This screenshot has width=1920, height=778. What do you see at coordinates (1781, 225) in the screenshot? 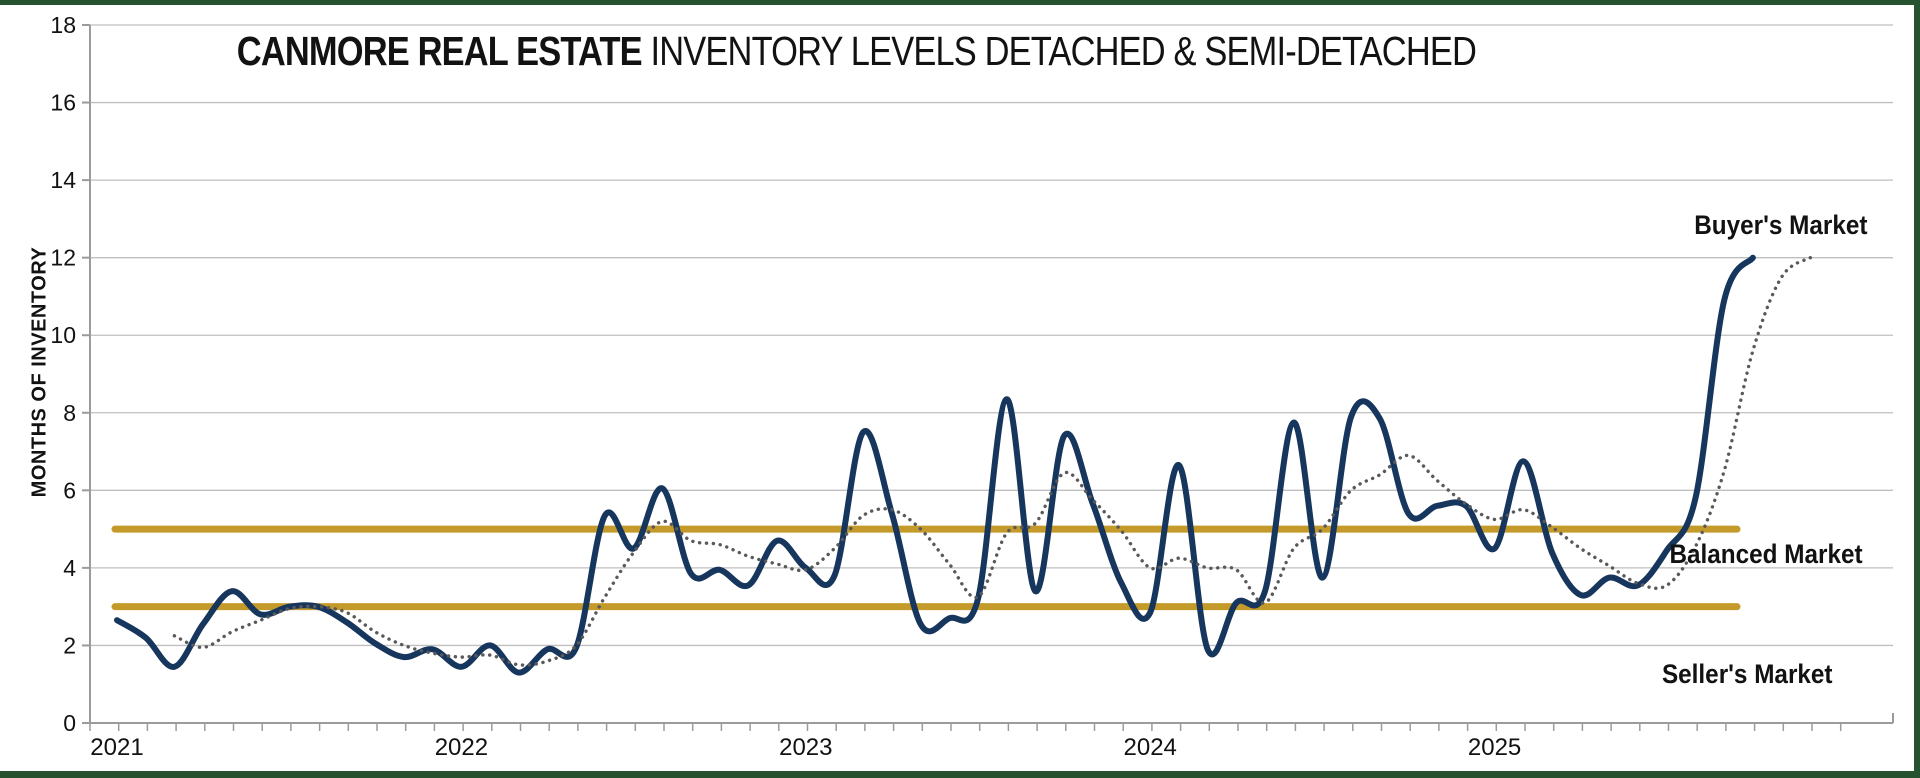
I see `buyers-market-label: Buyer's Market` at bounding box center [1781, 225].